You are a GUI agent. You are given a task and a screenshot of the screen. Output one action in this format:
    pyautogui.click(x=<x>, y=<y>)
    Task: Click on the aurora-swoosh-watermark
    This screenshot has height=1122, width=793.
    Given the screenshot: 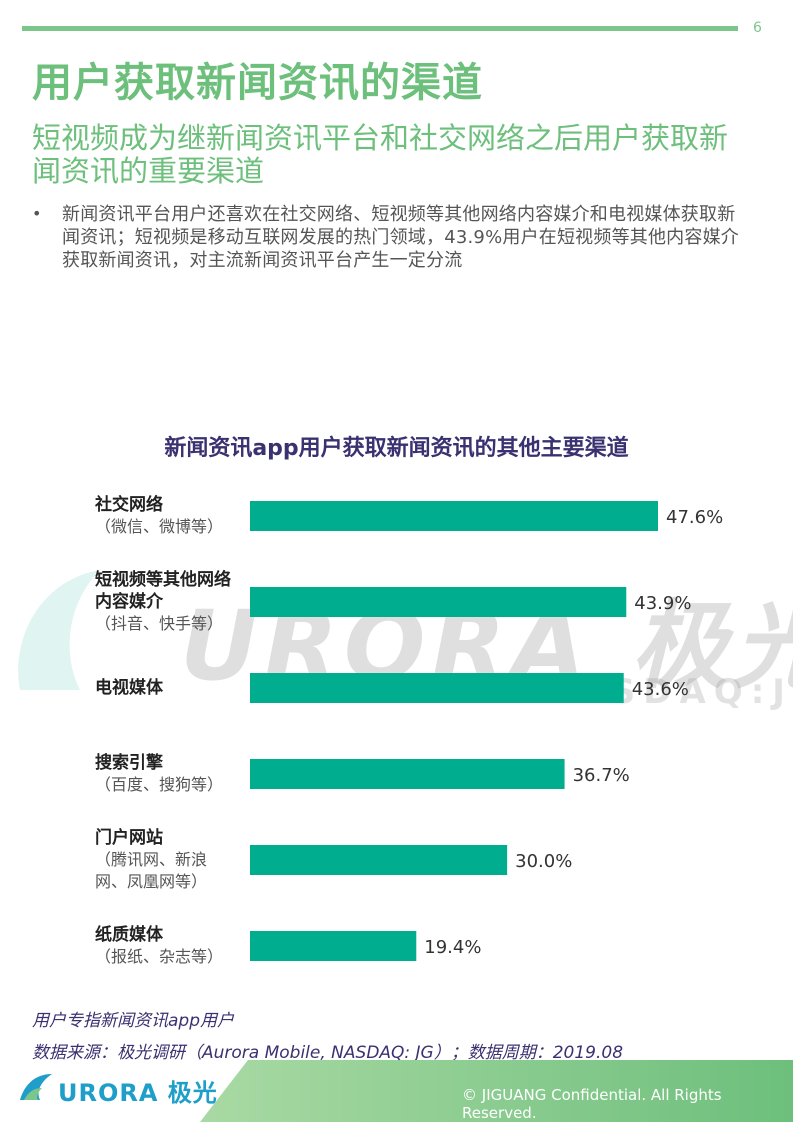 What is the action you would take?
    pyautogui.click(x=59, y=630)
    